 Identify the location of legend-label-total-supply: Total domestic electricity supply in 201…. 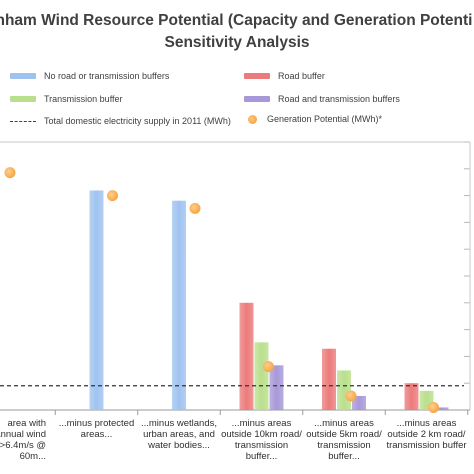
(137, 121).